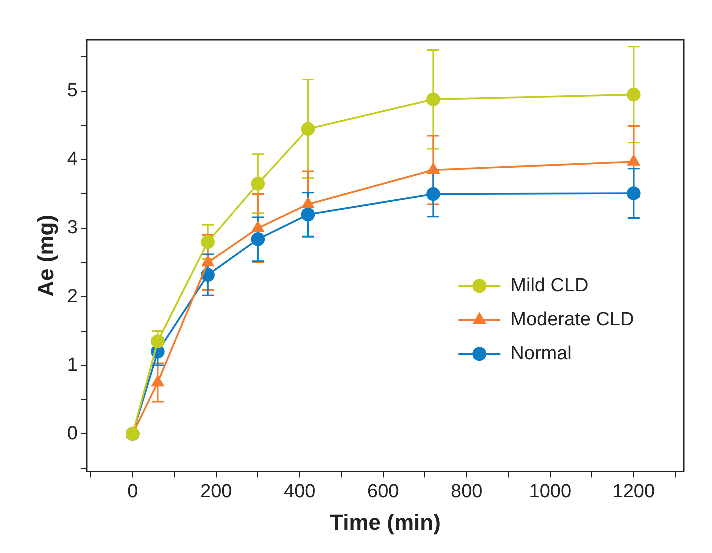 This screenshot has width=712, height=553. Describe the element at coordinates (385, 522) in the screenshot. I see `x-axis-title: Time (min)` at that location.